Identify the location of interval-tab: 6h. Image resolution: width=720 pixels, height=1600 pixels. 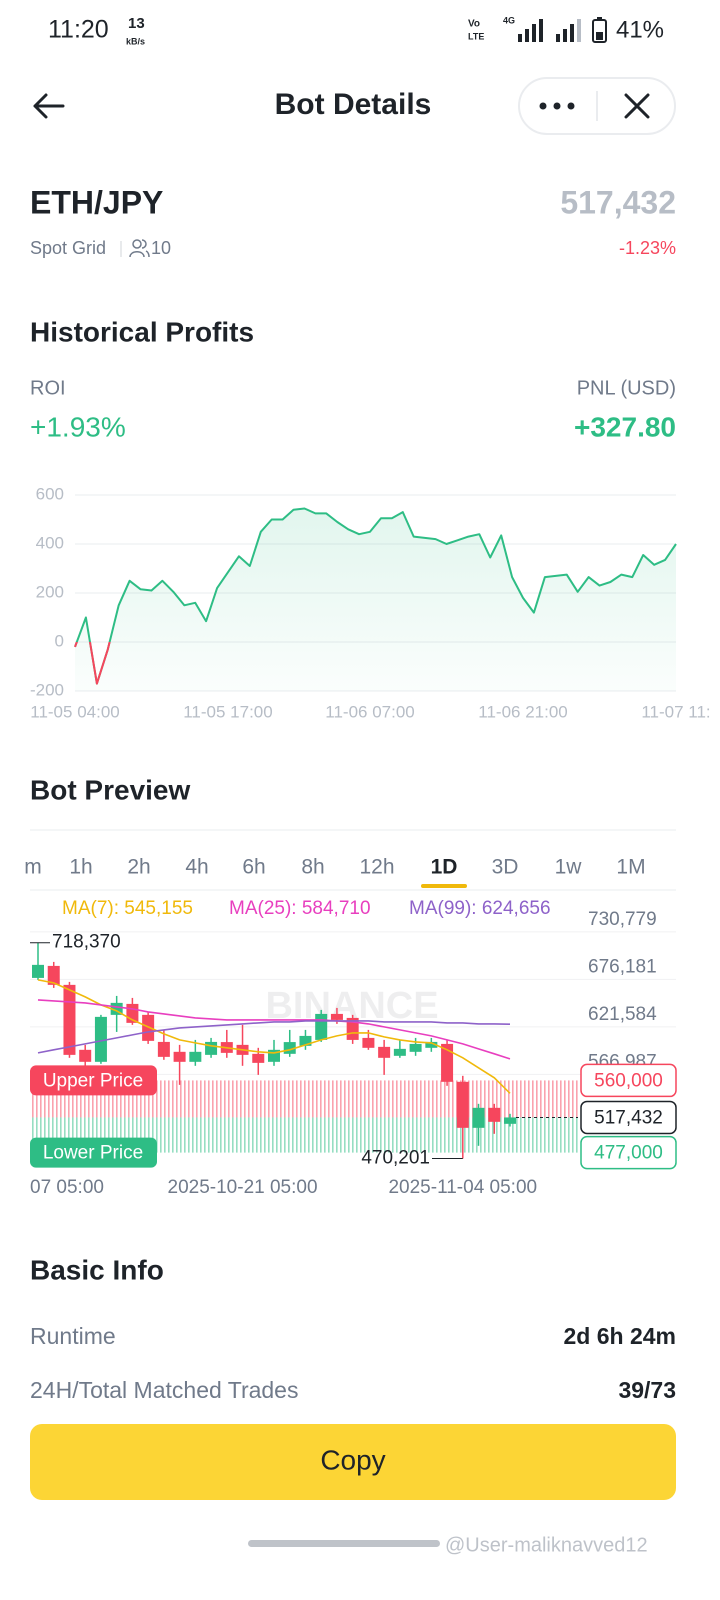
(253, 867).